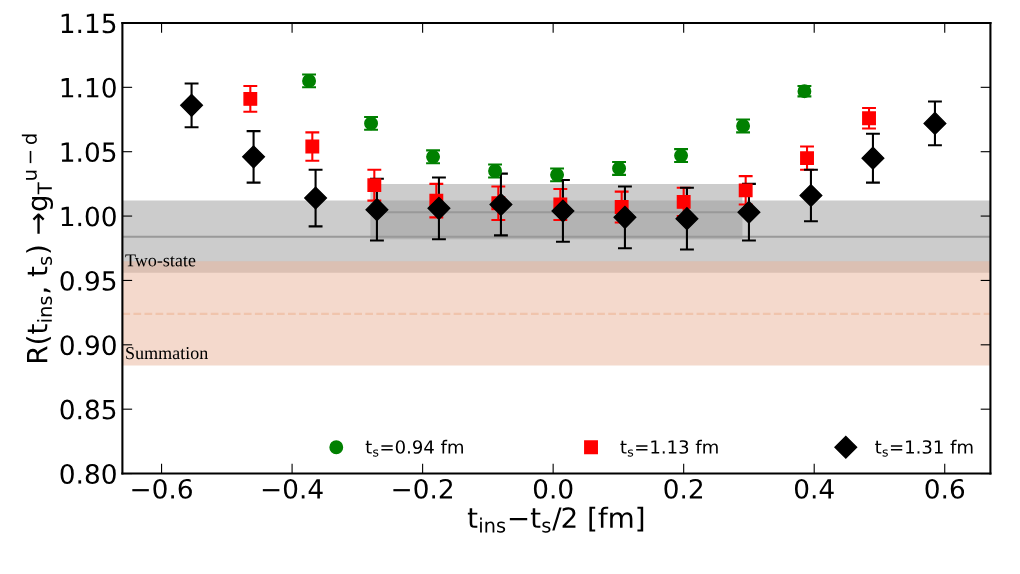  I want to click on legend-label: t$_{s}$=1.31 fm, so click(924, 448).